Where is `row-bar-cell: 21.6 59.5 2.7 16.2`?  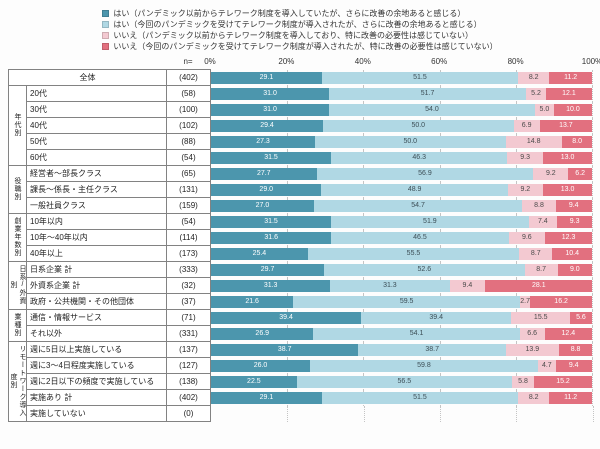
row-bar-cell: 21.6 59.5 2.7 16.2 is located at coordinates (402, 301).